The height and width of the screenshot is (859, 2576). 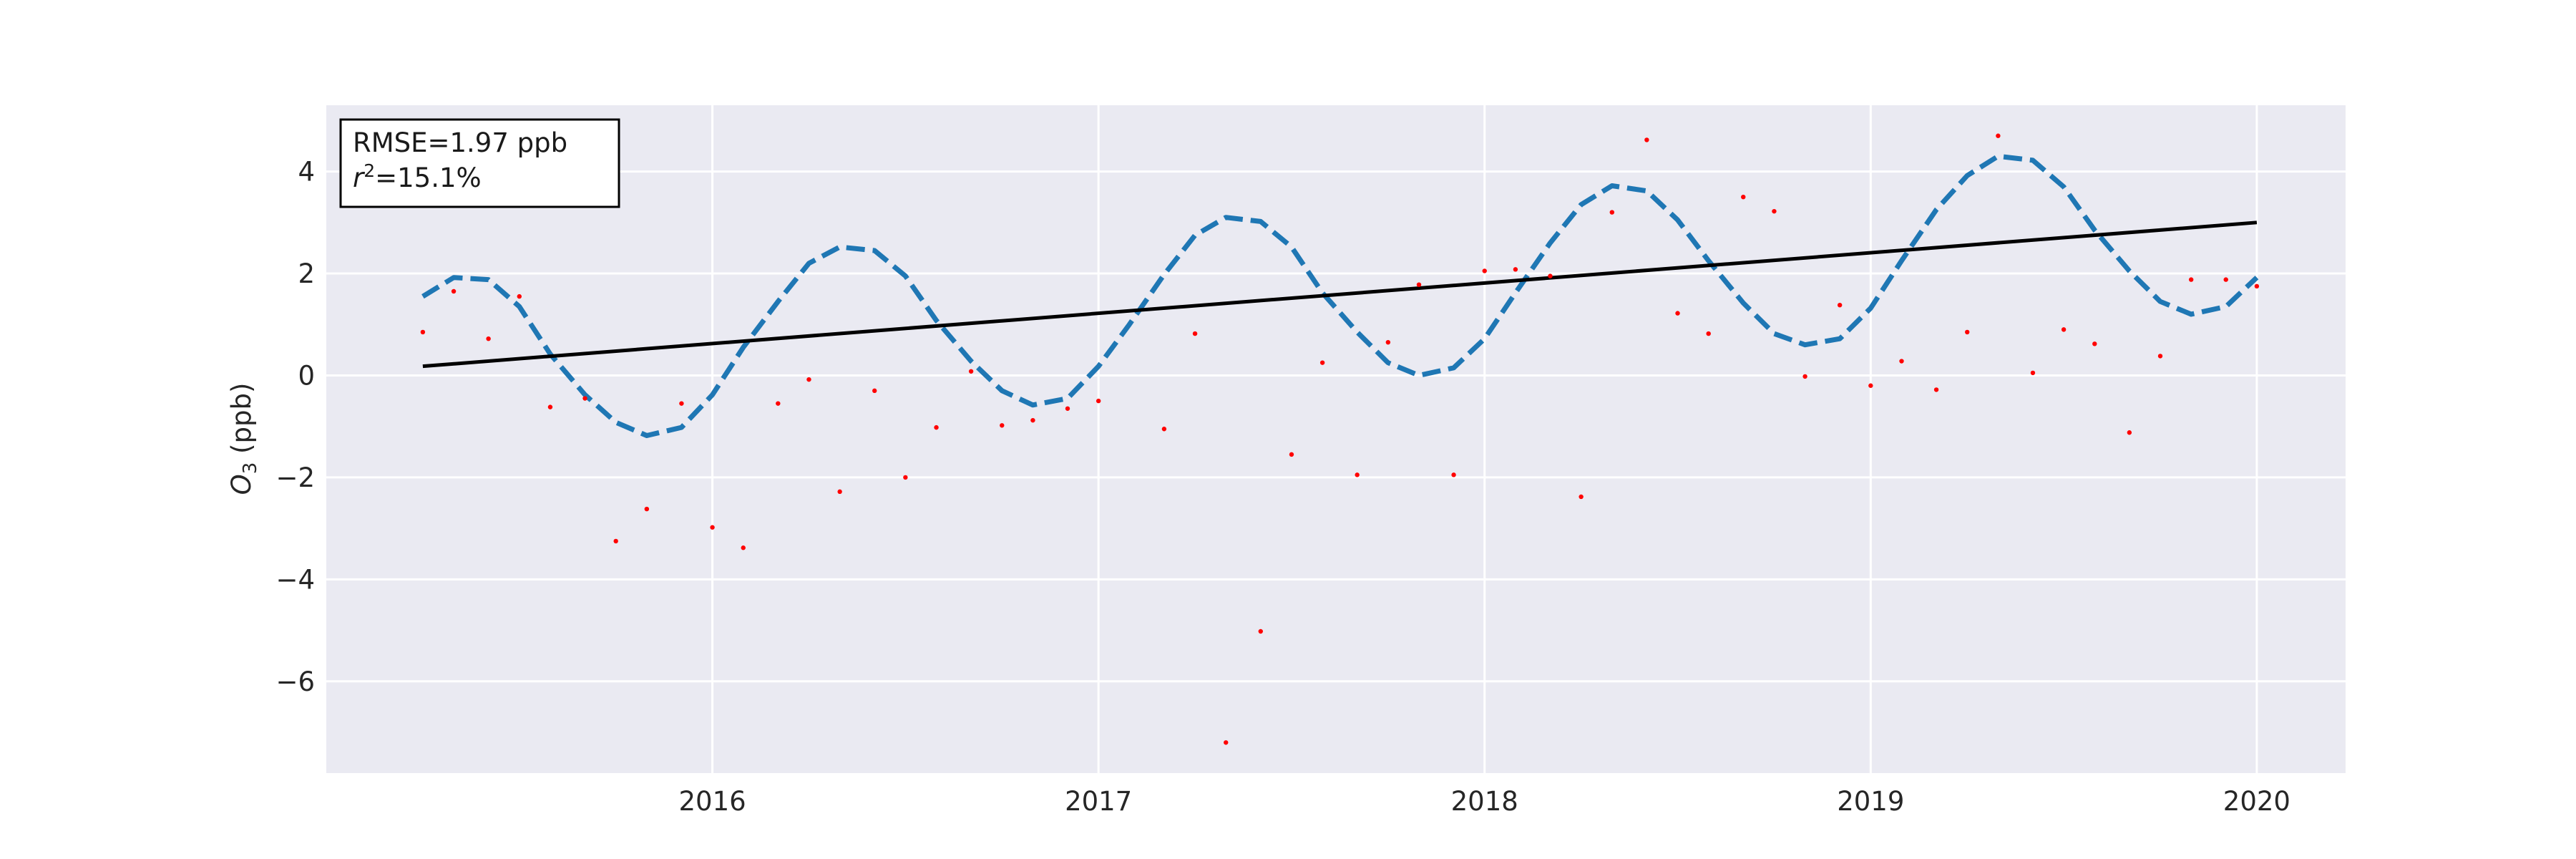 I want to click on y-tick-label: −4, so click(x=295, y=579).